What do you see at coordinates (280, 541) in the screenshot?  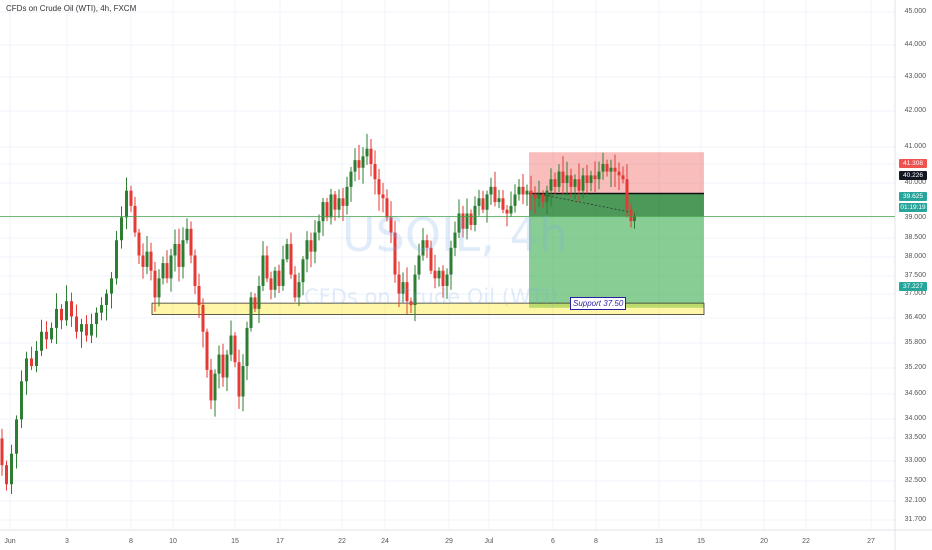 I see `x-tick-label: 17` at bounding box center [280, 541].